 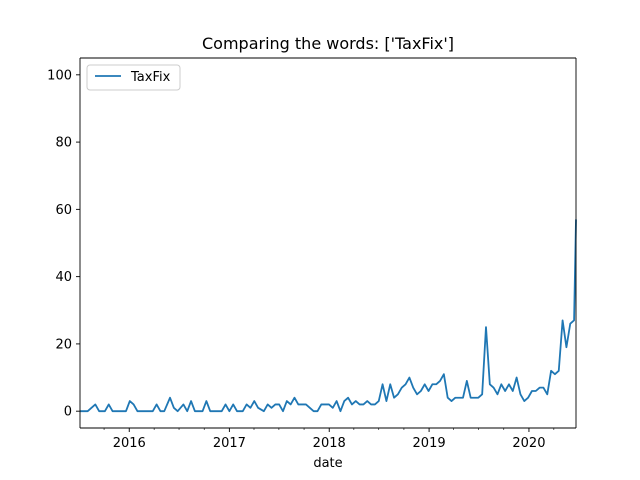 What do you see at coordinates (63, 344) in the screenshot?
I see `y-tick-label: 20` at bounding box center [63, 344].